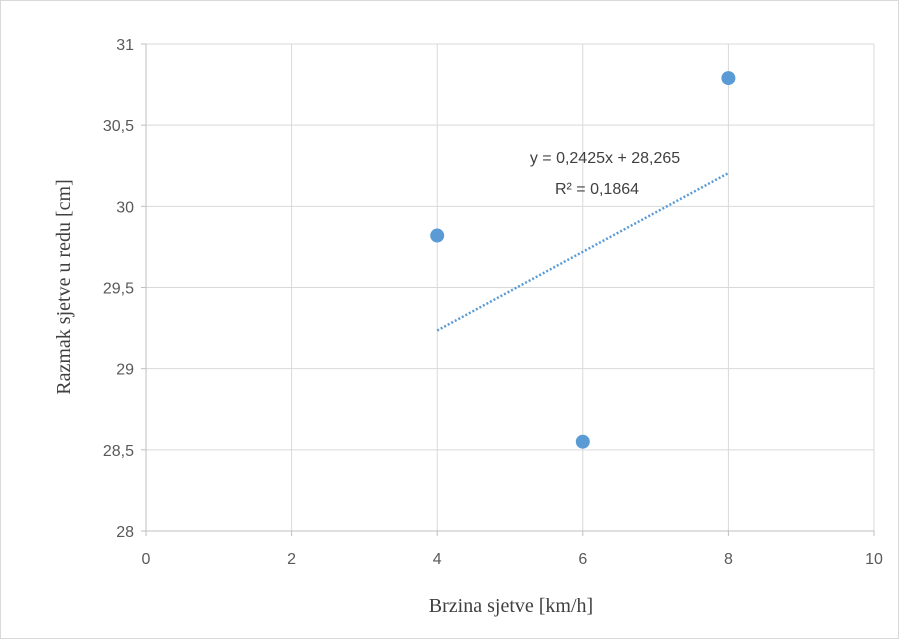 Image resolution: width=899 pixels, height=640 pixels. I want to click on x-axis-title: Brzina sjetve [km/h], so click(511, 606).